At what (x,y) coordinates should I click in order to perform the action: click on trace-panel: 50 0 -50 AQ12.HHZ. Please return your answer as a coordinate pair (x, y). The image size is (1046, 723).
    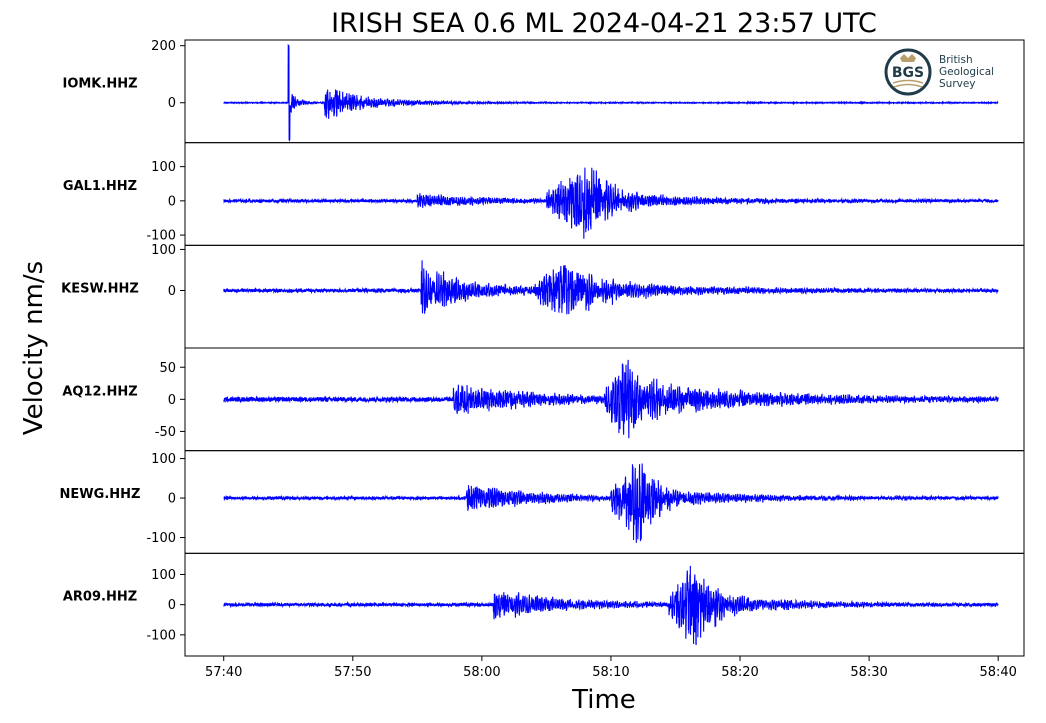
    Looking at the image, I should click on (543, 399).